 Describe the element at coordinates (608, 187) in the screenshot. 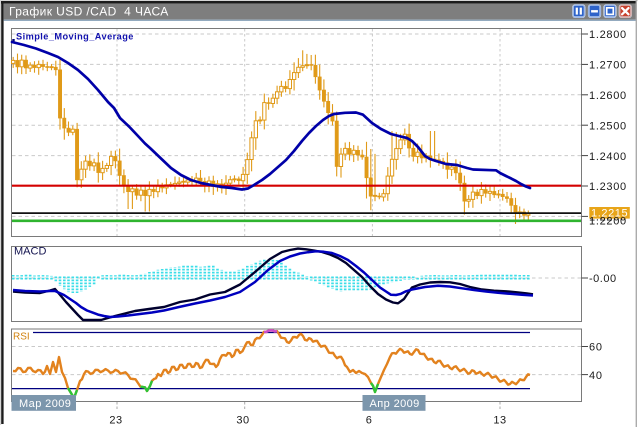

I see `svg-text: 1.2300` at that location.